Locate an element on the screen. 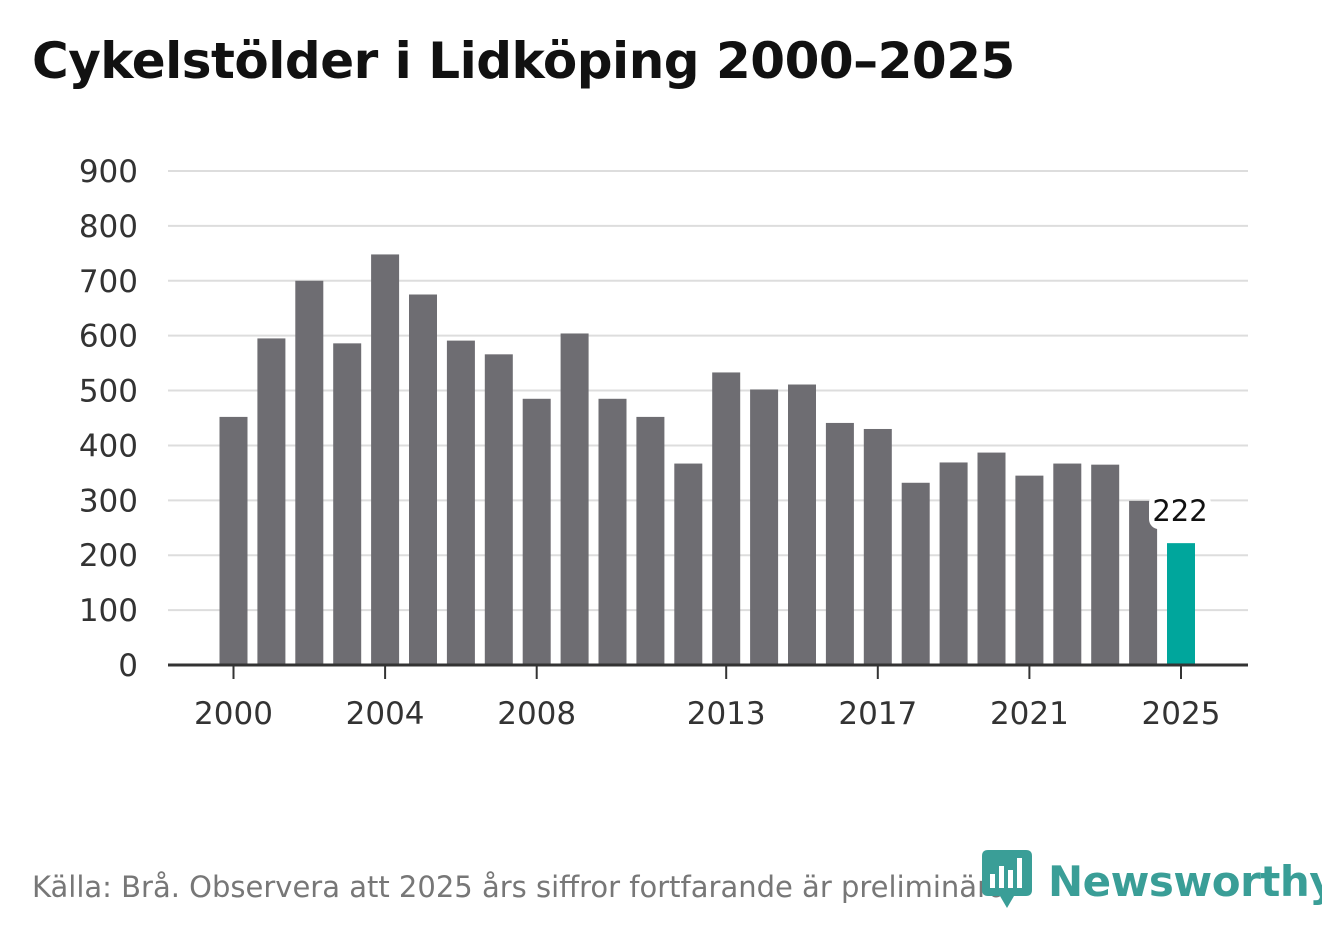 This screenshot has width=1322, height=939. bar-2000 is located at coordinates (233, 540).